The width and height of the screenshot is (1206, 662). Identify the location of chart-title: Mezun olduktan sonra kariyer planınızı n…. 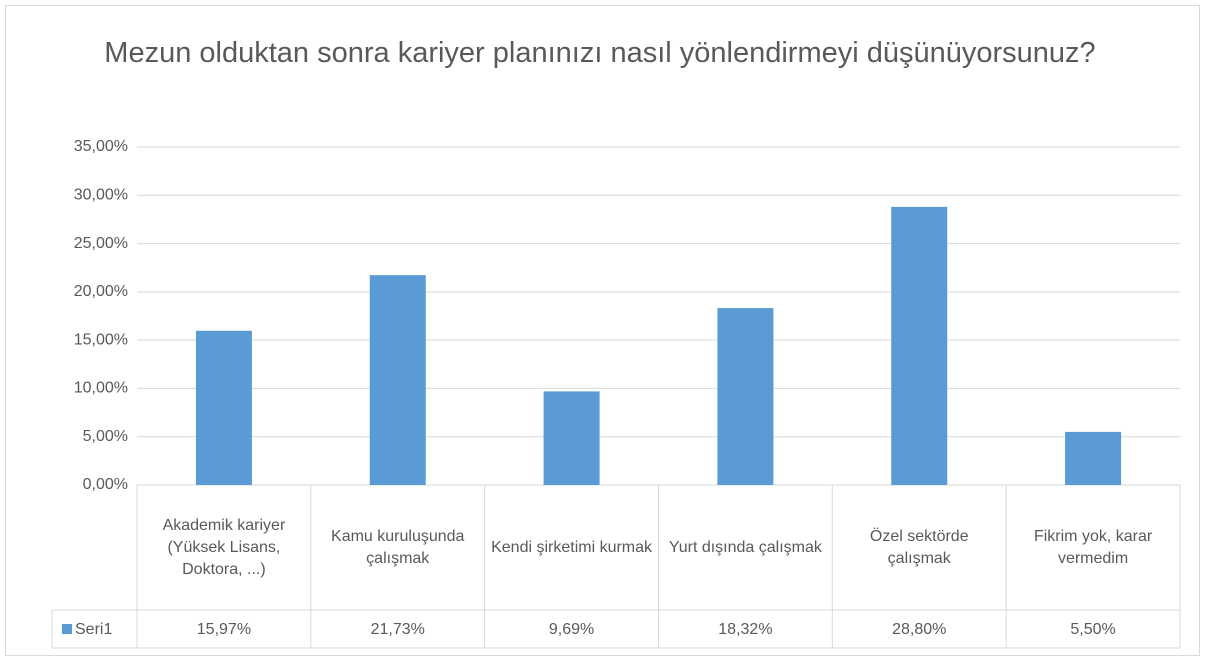
(600, 53).